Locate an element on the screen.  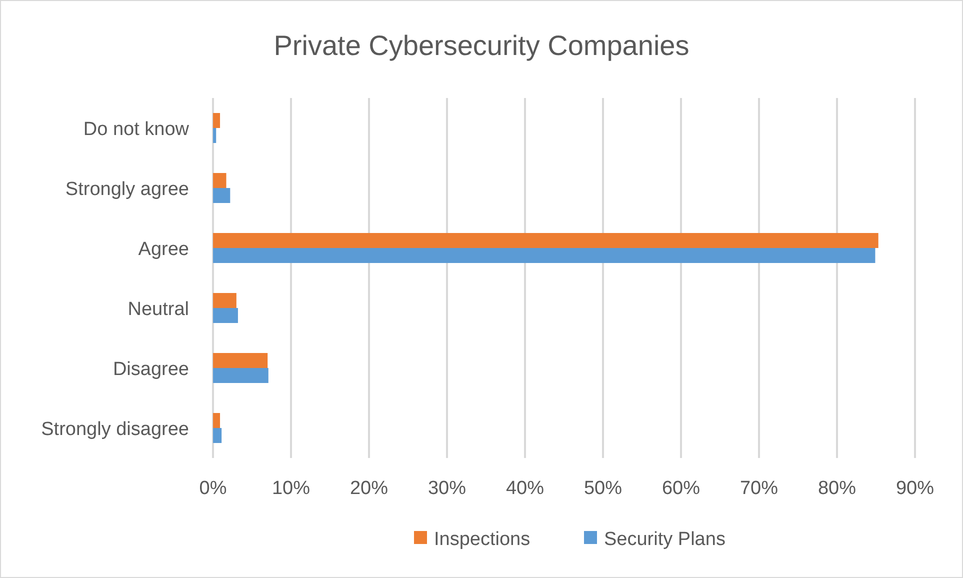
legend-label: Inspections is located at coordinates (482, 539).